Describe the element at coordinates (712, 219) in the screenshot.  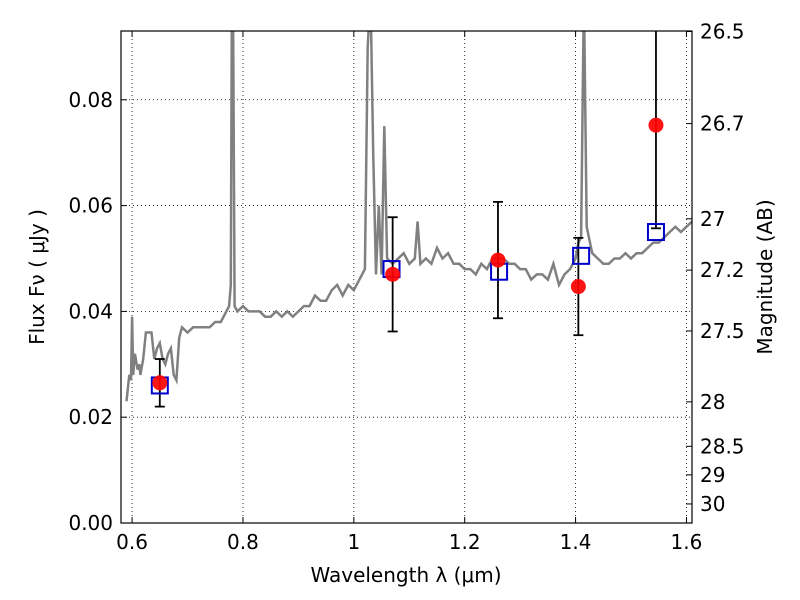
I see `magnitude-tick-label: 27` at that location.